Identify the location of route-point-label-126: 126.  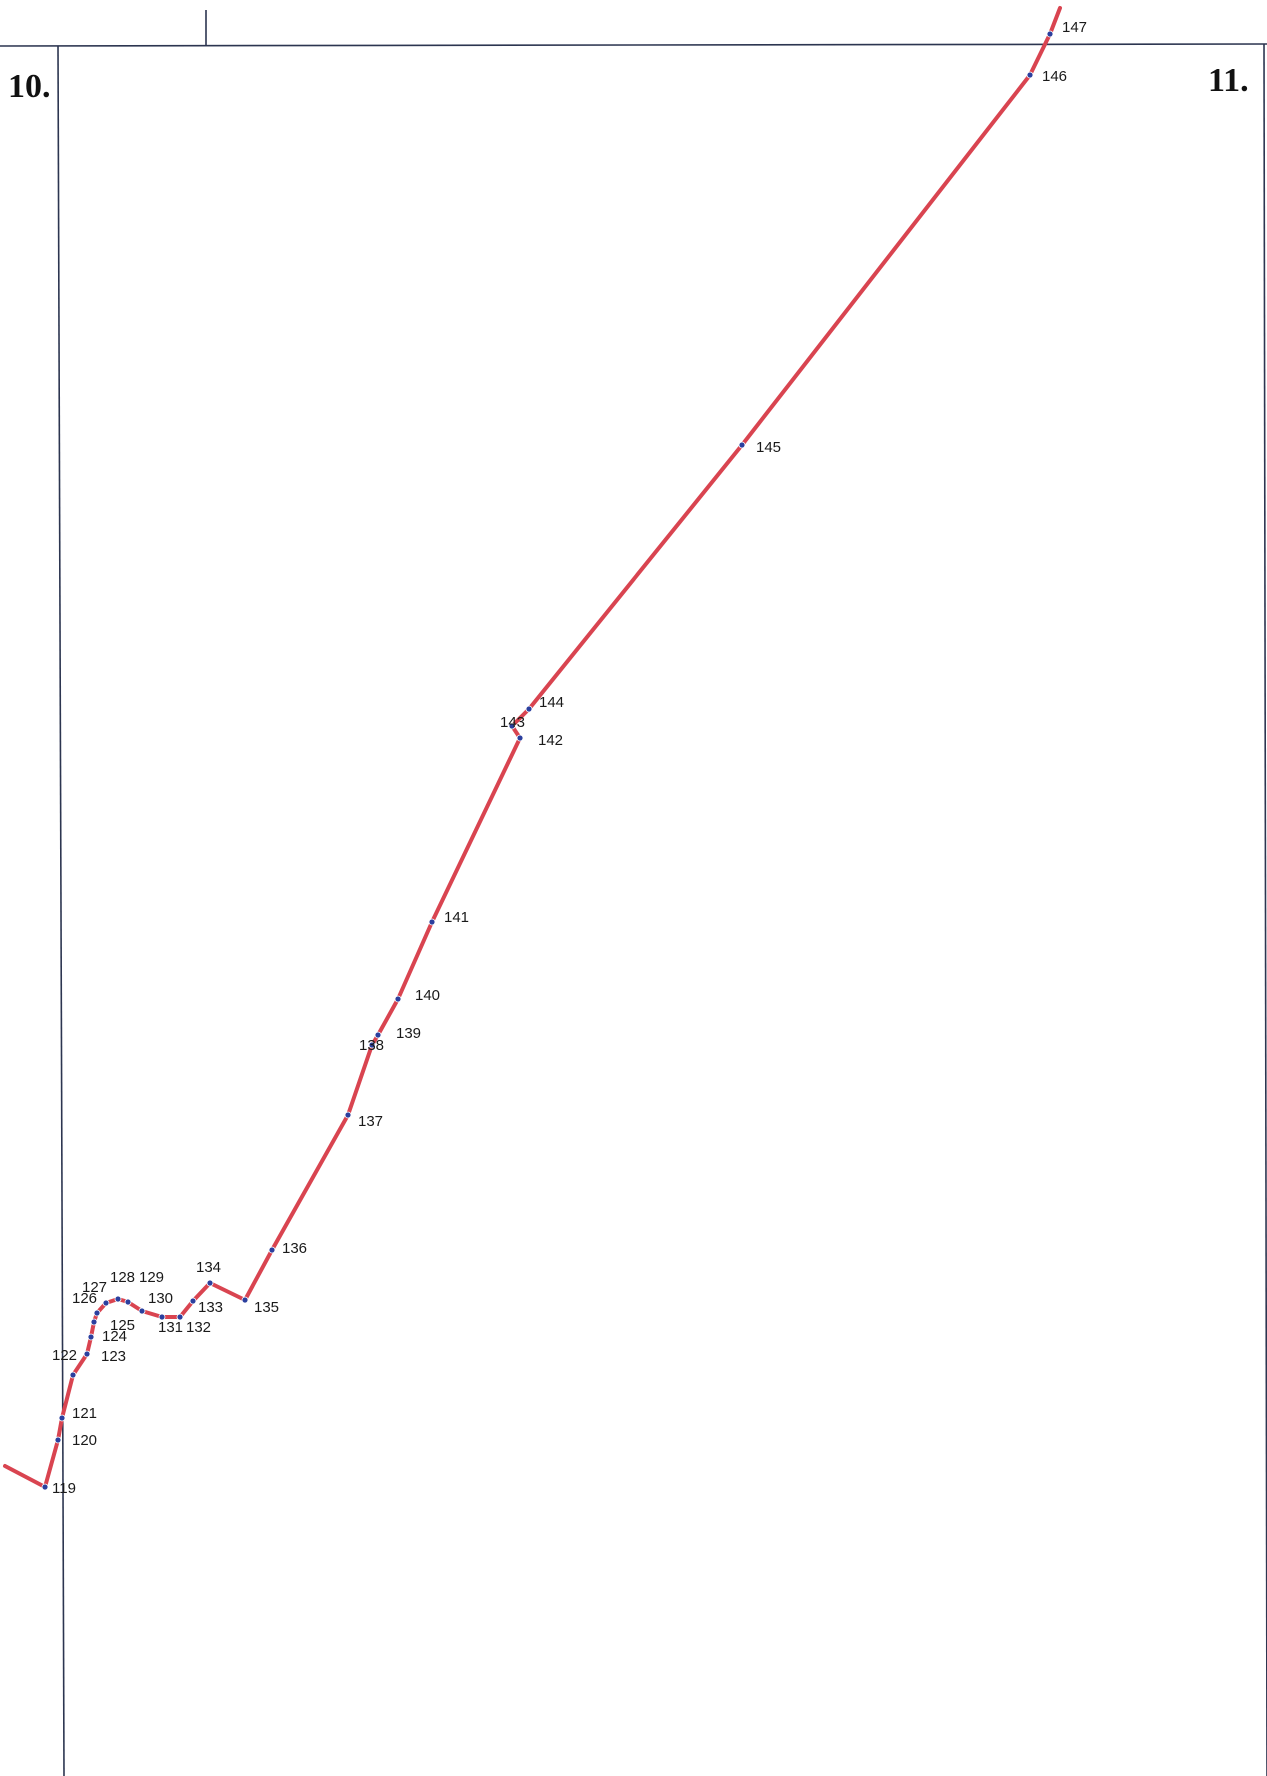
(84, 1298).